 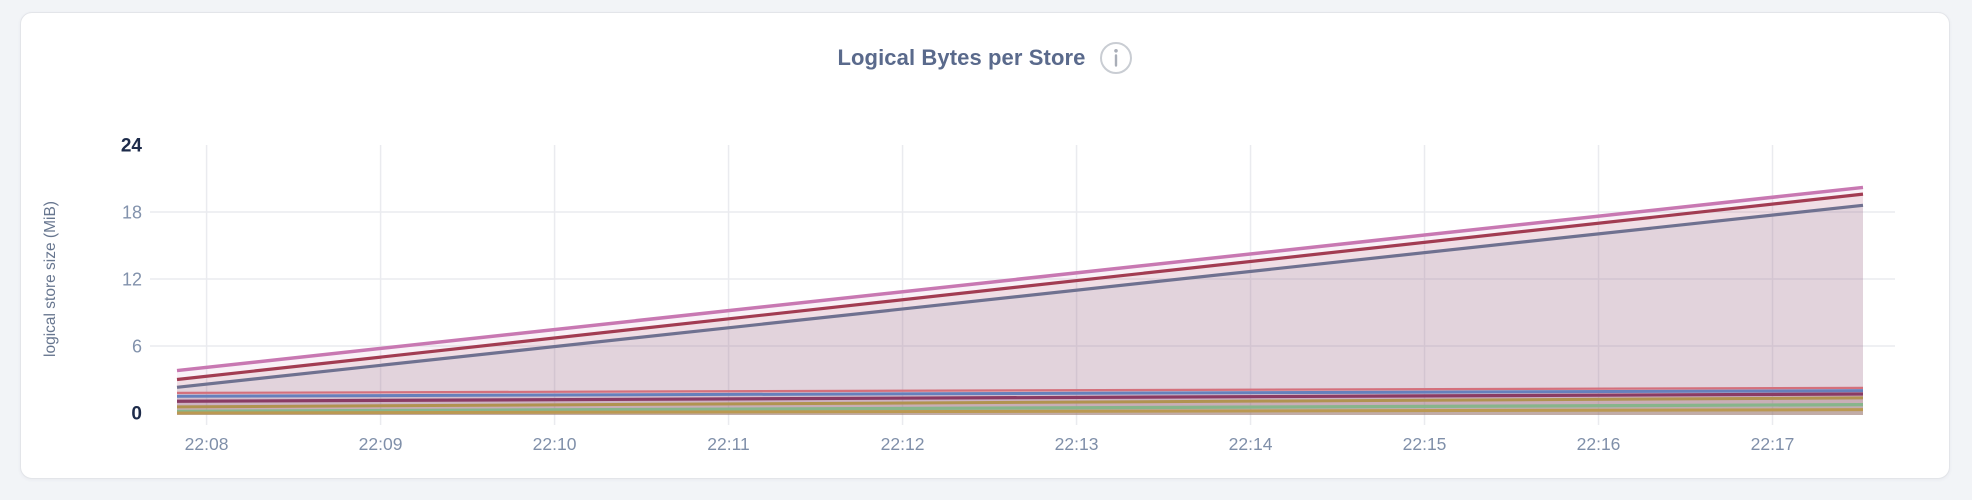 I want to click on chart-header: Logical Bytes per Store, so click(x=985, y=58).